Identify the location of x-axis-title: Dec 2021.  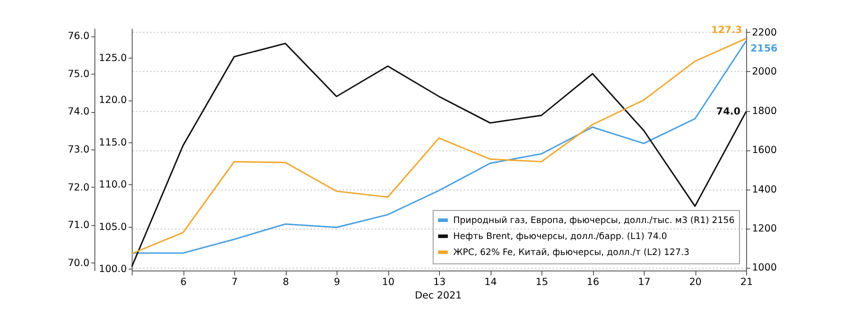
(438, 296).